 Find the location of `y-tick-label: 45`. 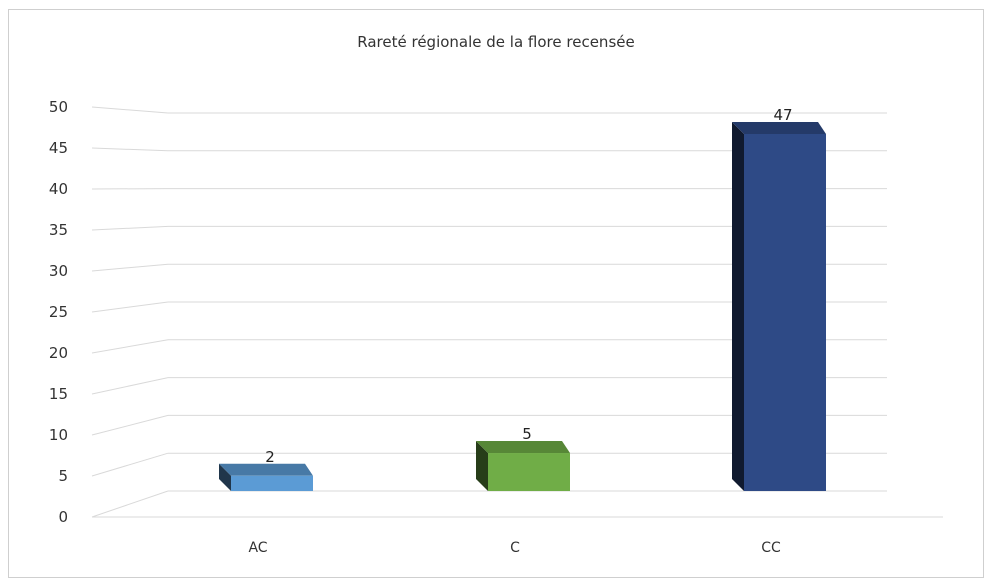

y-tick-label: 45 is located at coordinates (58, 148).